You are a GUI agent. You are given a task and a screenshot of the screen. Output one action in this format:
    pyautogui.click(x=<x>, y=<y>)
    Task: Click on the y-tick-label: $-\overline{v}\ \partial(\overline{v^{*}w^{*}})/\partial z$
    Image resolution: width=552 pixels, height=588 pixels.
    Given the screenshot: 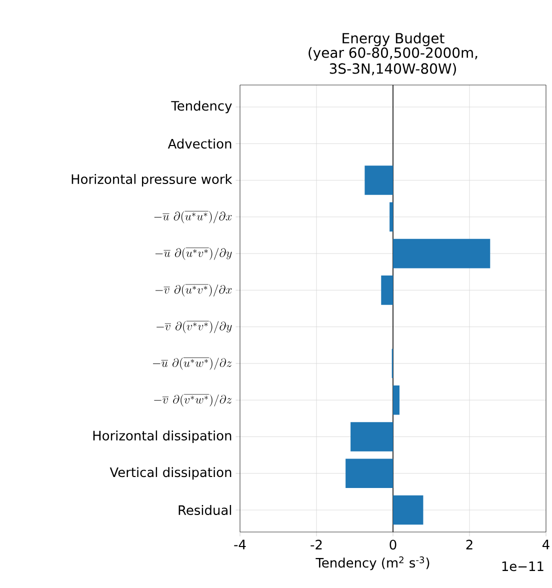 What is the action you would take?
    pyautogui.click(x=193, y=400)
    